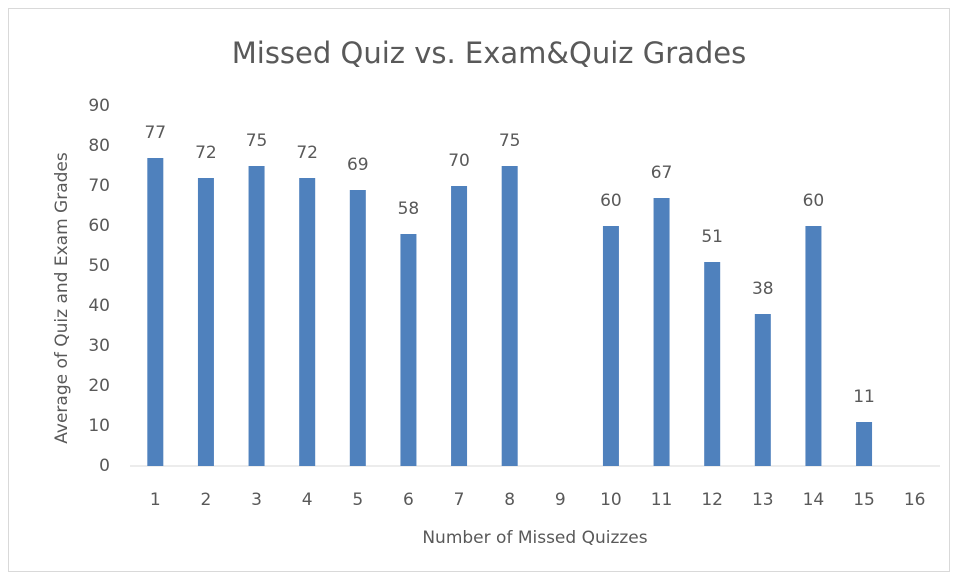  Describe the element at coordinates (104, 466) in the screenshot. I see `y-tick-label: 0` at that location.